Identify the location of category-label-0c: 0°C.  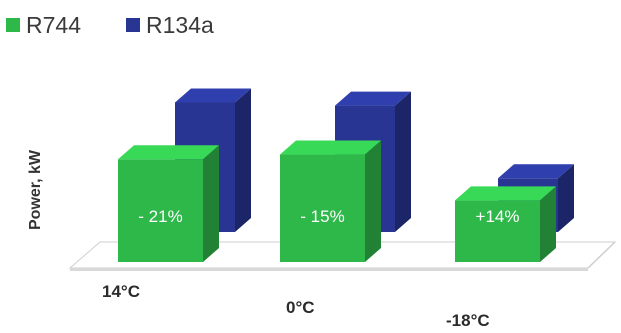
(300, 307).